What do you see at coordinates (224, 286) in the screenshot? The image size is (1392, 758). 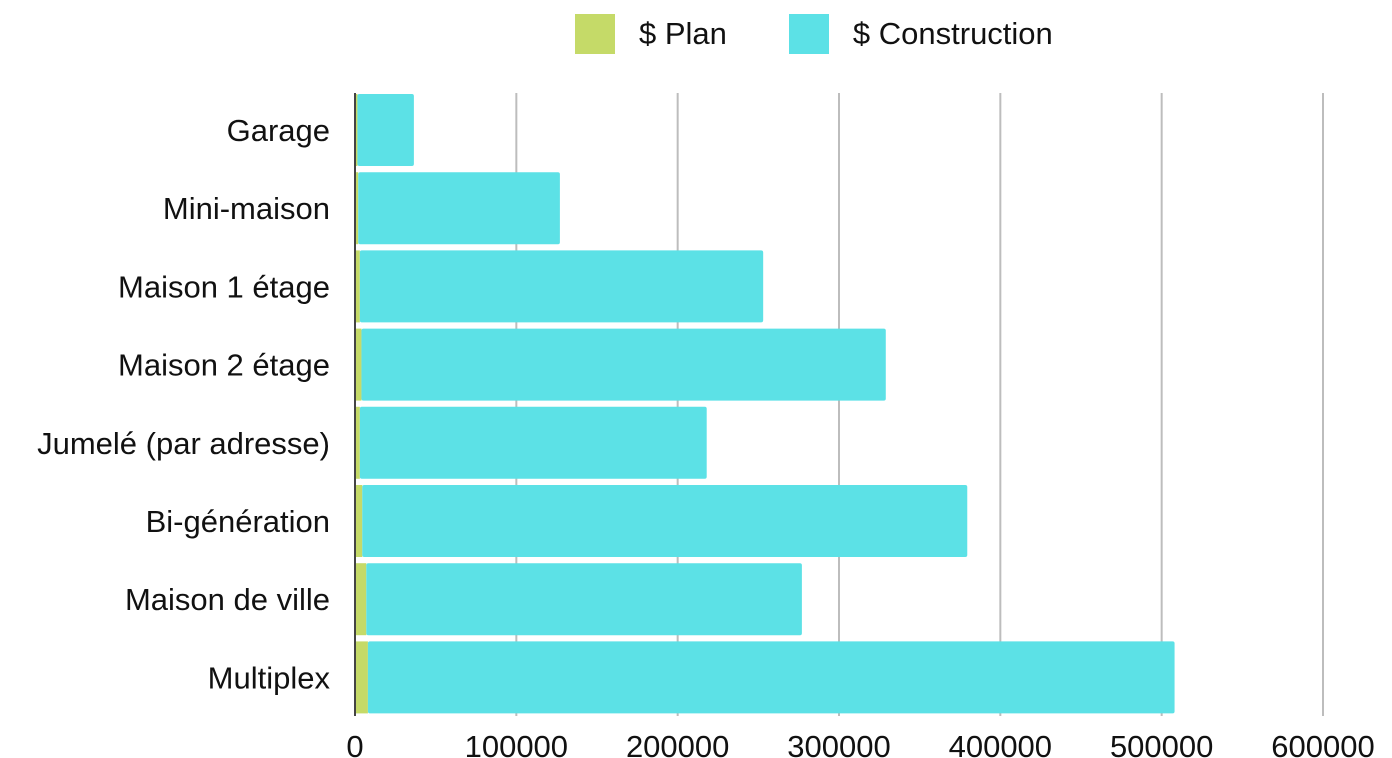 I see `category-label: Maison 1 étage` at bounding box center [224, 286].